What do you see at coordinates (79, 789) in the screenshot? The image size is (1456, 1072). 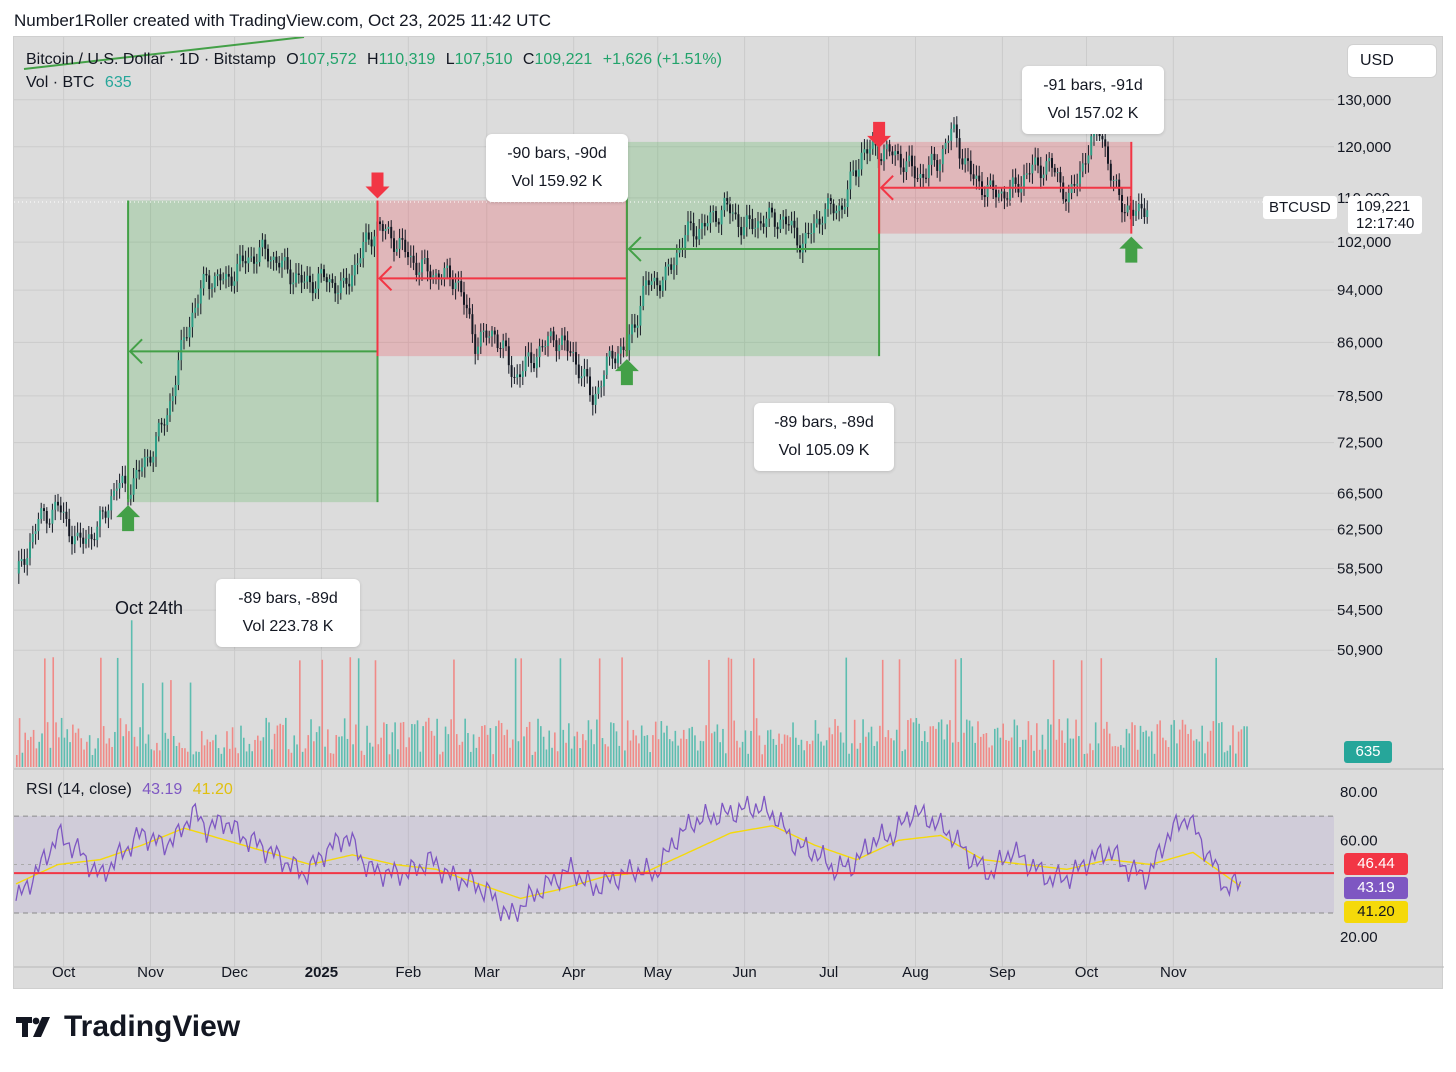 I see `rsi-label: RSI (14, close)` at bounding box center [79, 789].